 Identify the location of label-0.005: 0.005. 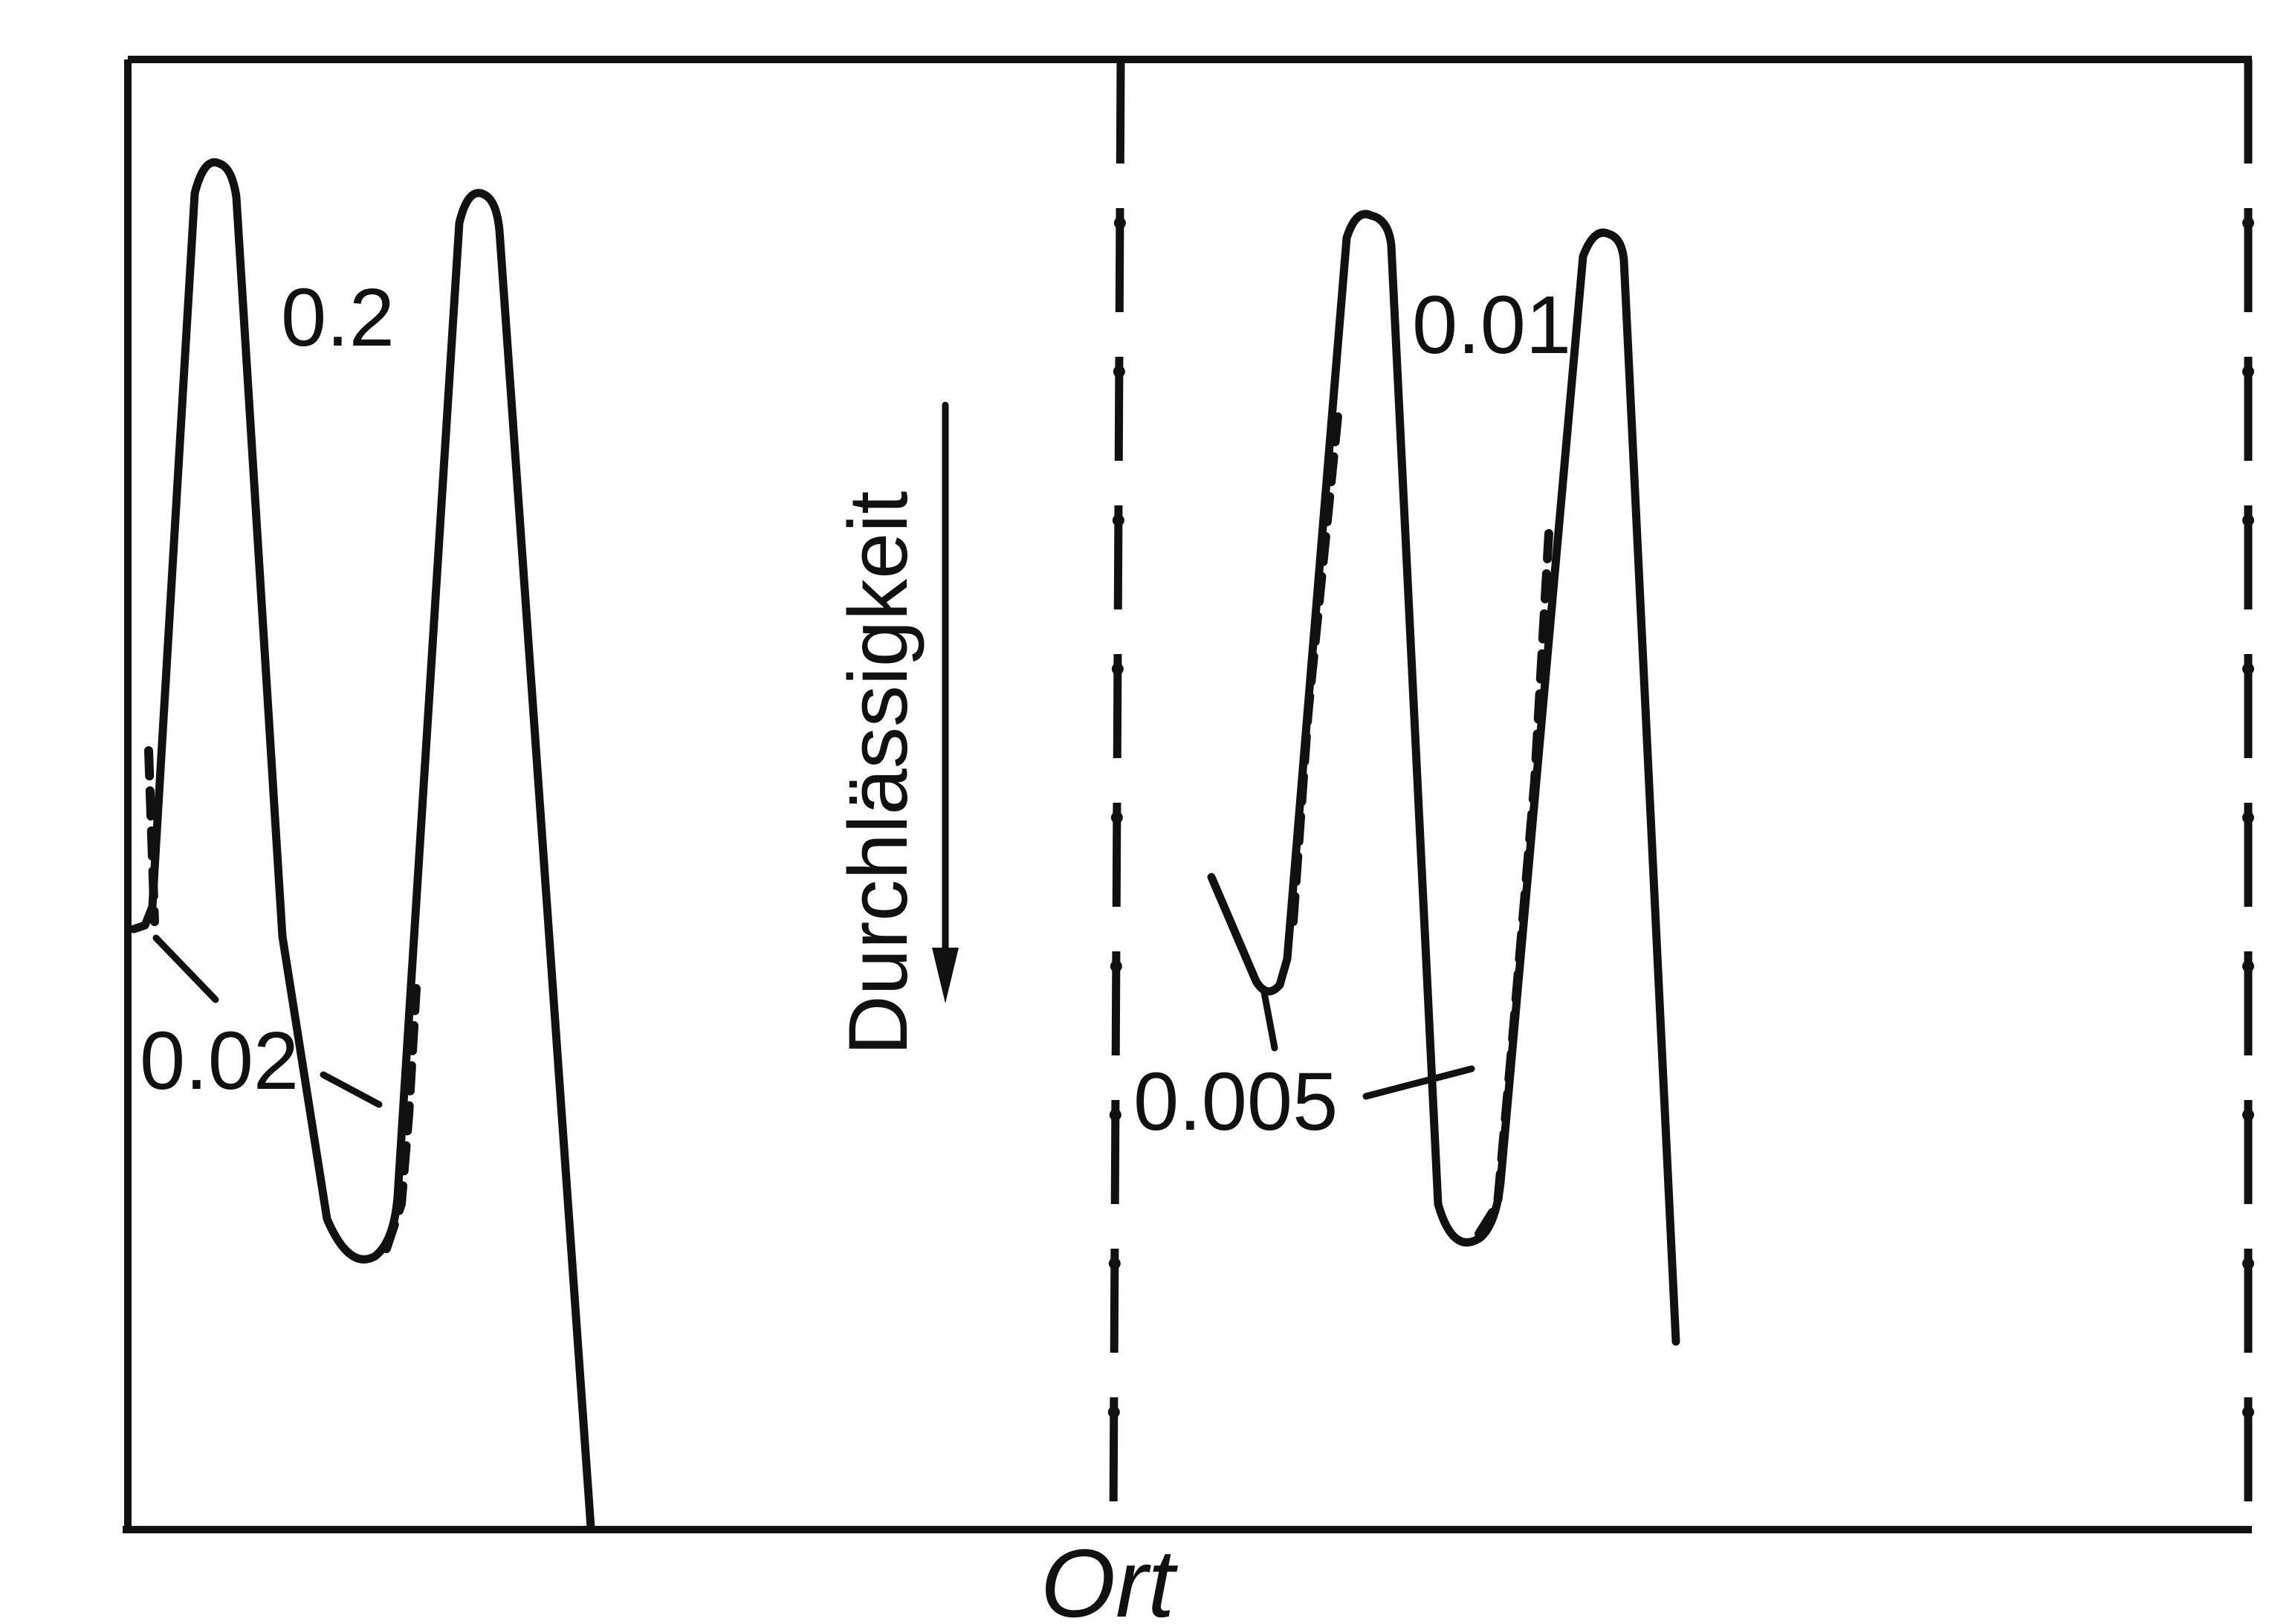
(1235, 1102).